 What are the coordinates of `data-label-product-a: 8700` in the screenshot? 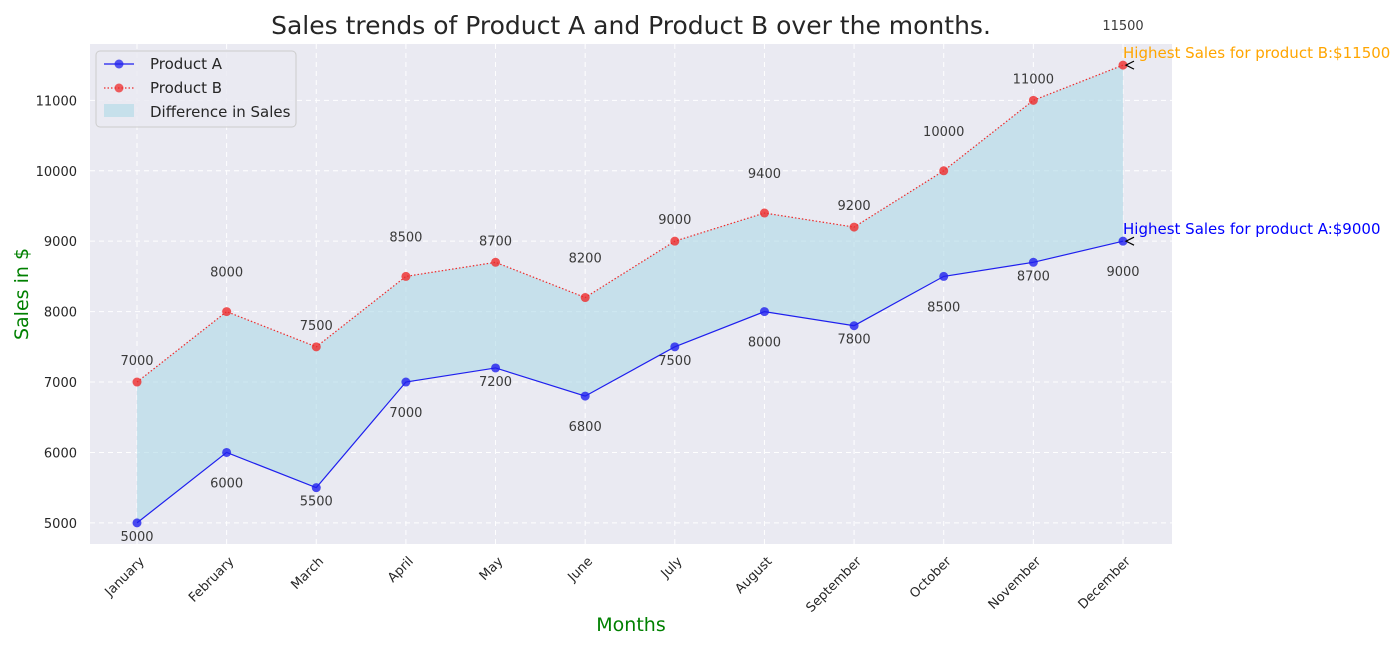 It's located at (1033, 276).